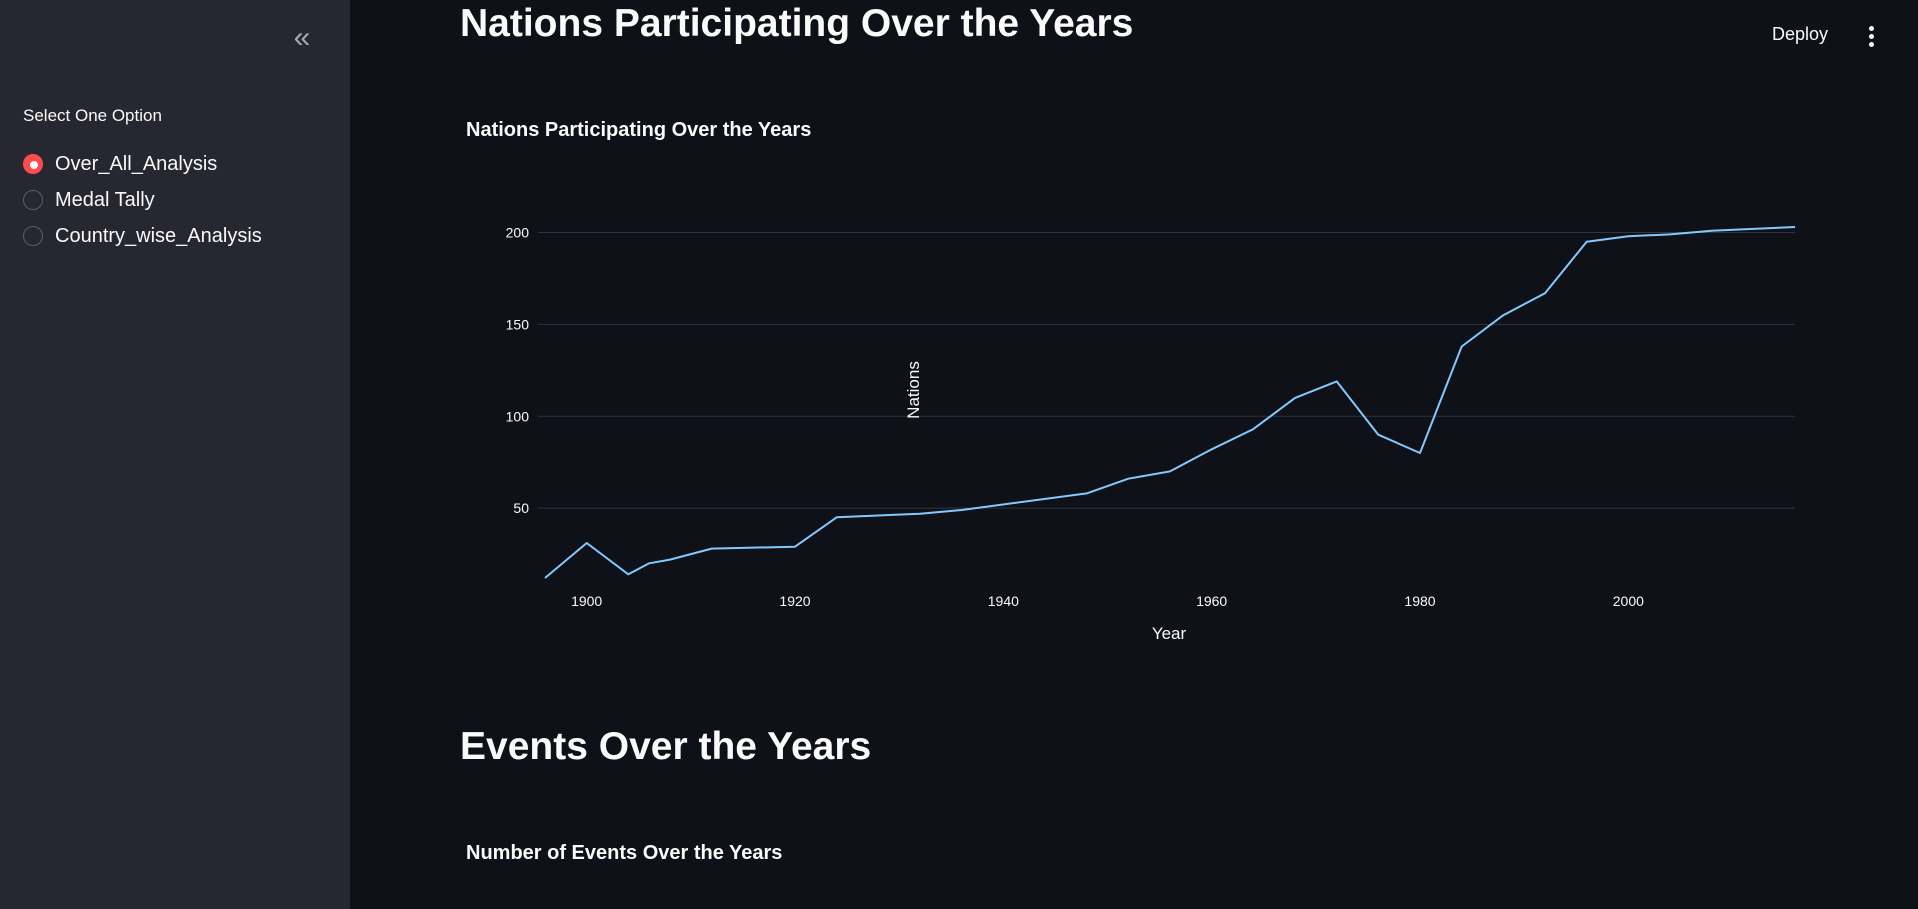 The height and width of the screenshot is (909, 1918). What do you see at coordinates (105, 199) in the screenshot?
I see `radio-option-label: Medal Tally` at bounding box center [105, 199].